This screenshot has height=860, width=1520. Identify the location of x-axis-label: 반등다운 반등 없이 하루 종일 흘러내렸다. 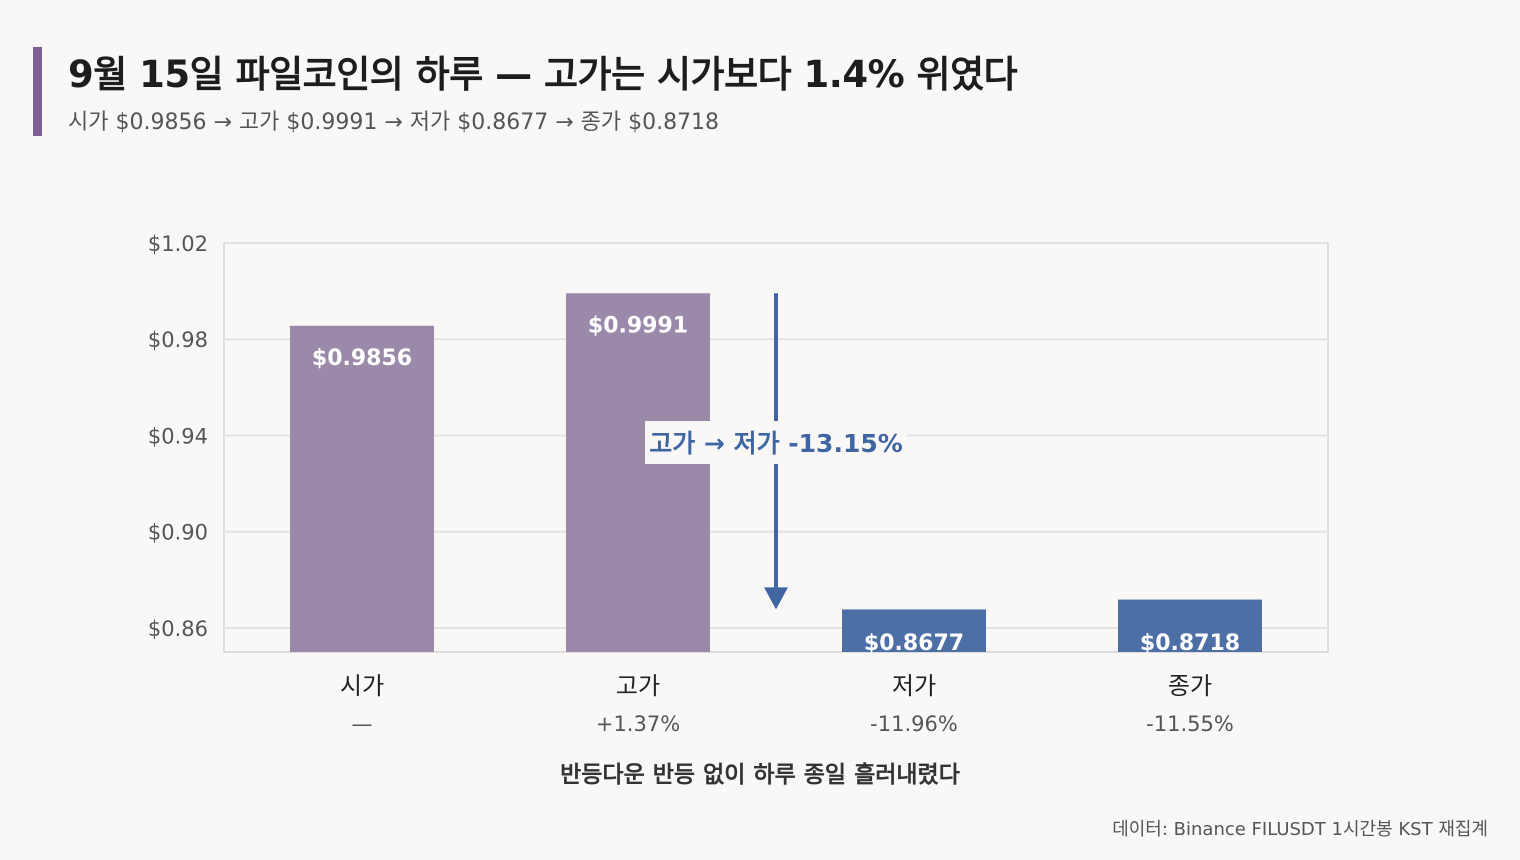
(760, 775).